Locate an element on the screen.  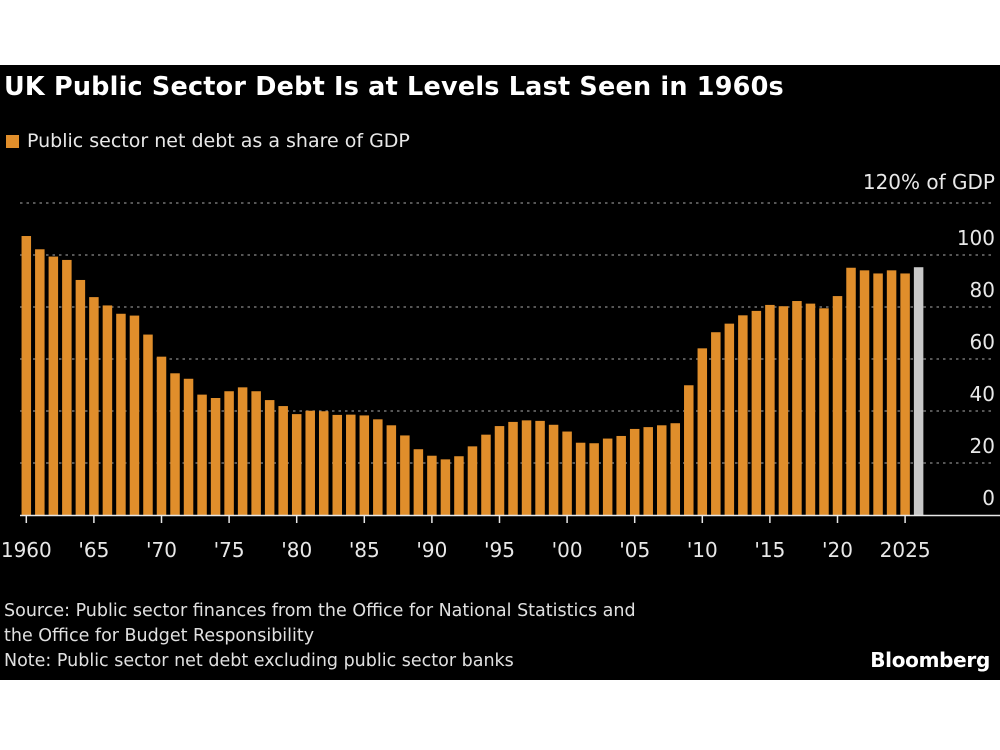
bar-2026 is located at coordinates (918, 391).